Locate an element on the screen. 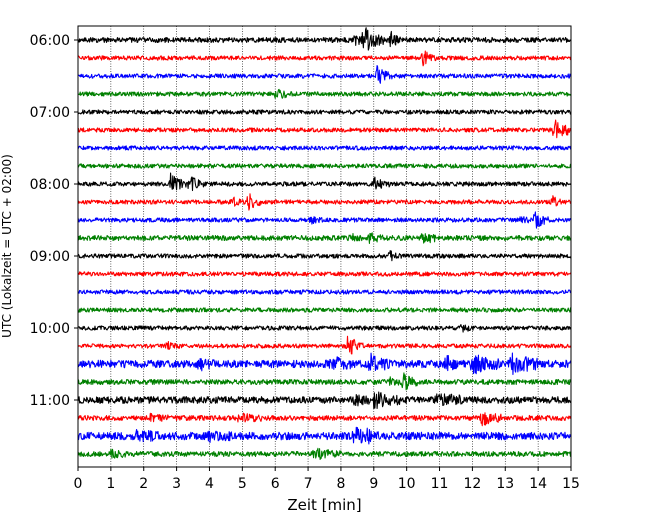  x-tick-label: 11 is located at coordinates (440, 484).